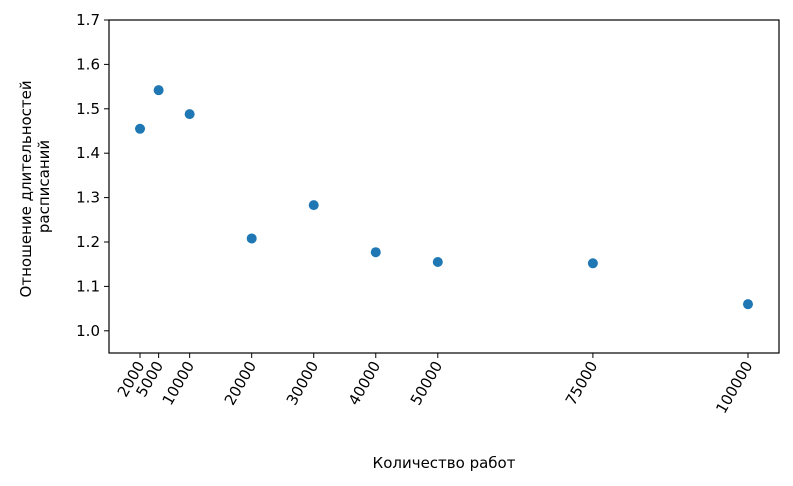  What do you see at coordinates (88, 242) in the screenshot?
I see `y-tick-label: 1.2` at bounding box center [88, 242].